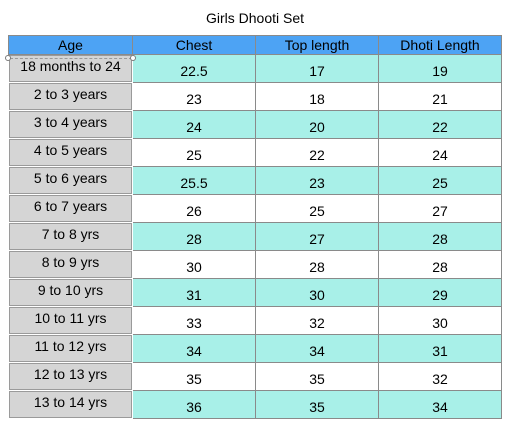 Image resolution: width=510 pixels, height=432 pixels. What do you see at coordinates (440, 68) in the screenshot?
I see `dhoti-length-cell: 19` at bounding box center [440, 68].